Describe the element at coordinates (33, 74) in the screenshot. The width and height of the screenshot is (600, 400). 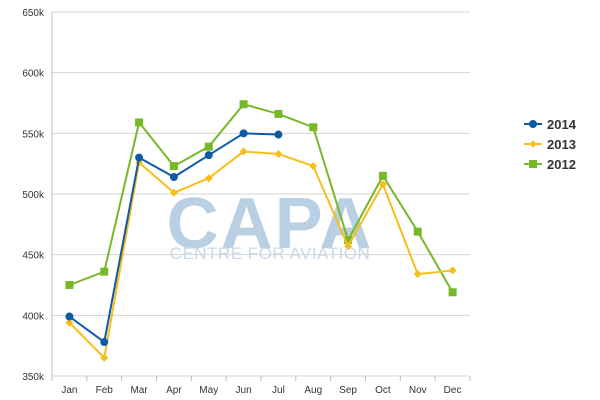
I see `y-tick-label: 600k` at that location.